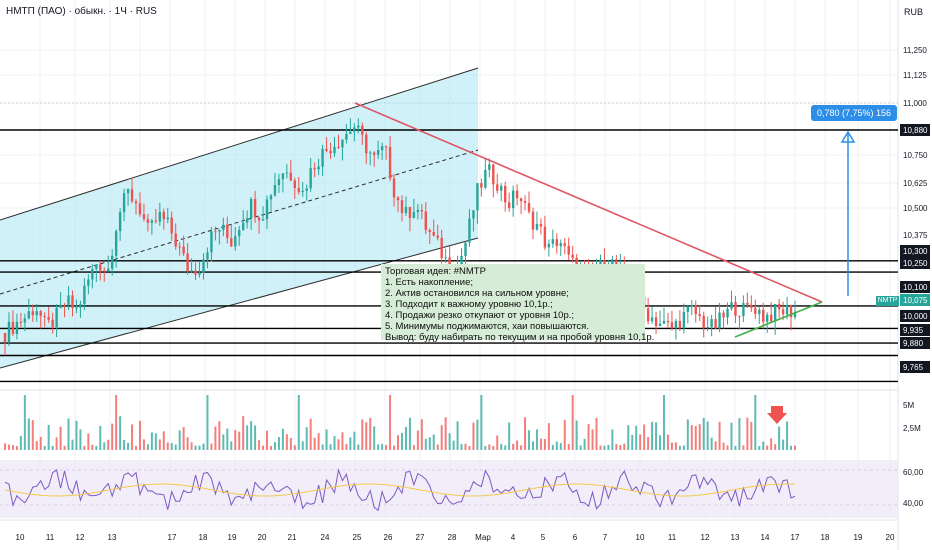 The height and width of the screenshot is (550, 932). Describe the element at coordinates (357, 537) in the screenshot. I see `time-tick: 25` at that location.